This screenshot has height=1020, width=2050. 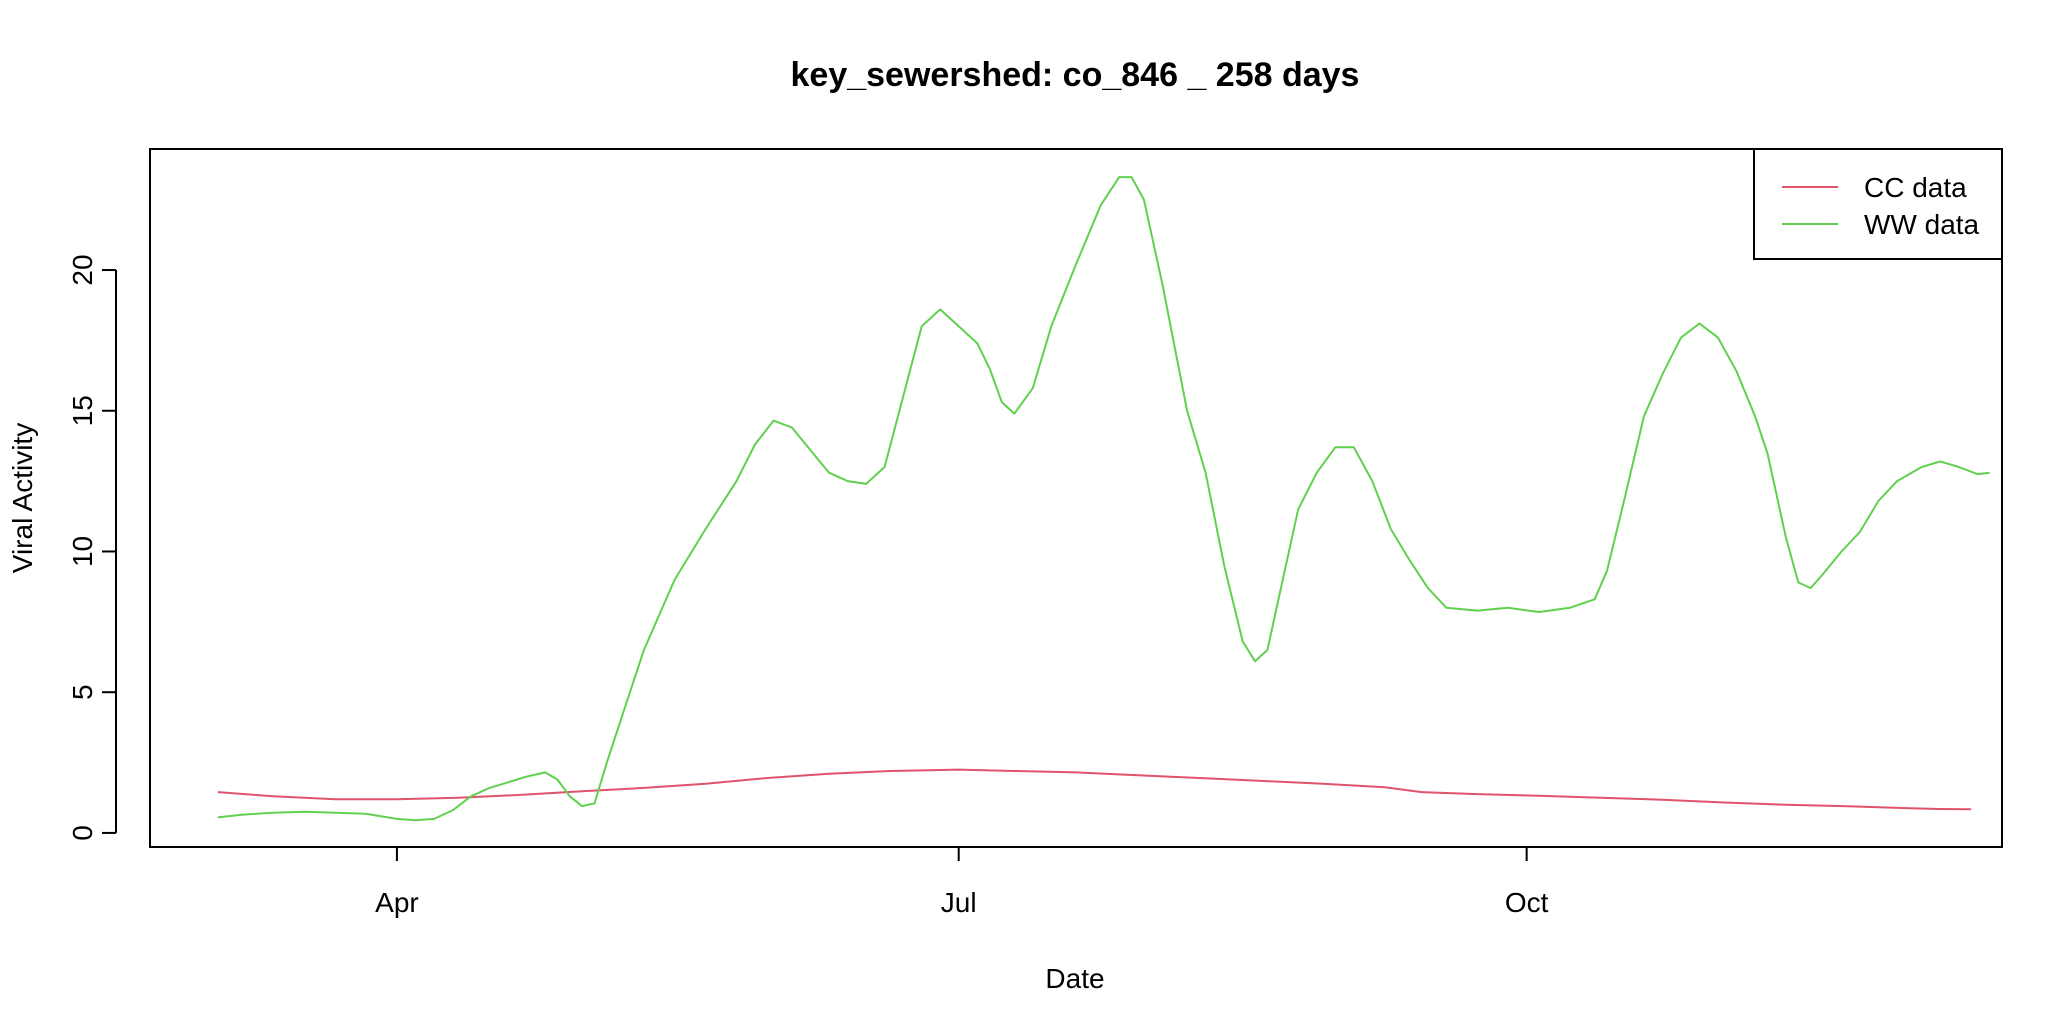 What do you see at coordinates (82, 410) in the screenshot?
I see `y-tick-label: 15` at bounding box center [82, 410].